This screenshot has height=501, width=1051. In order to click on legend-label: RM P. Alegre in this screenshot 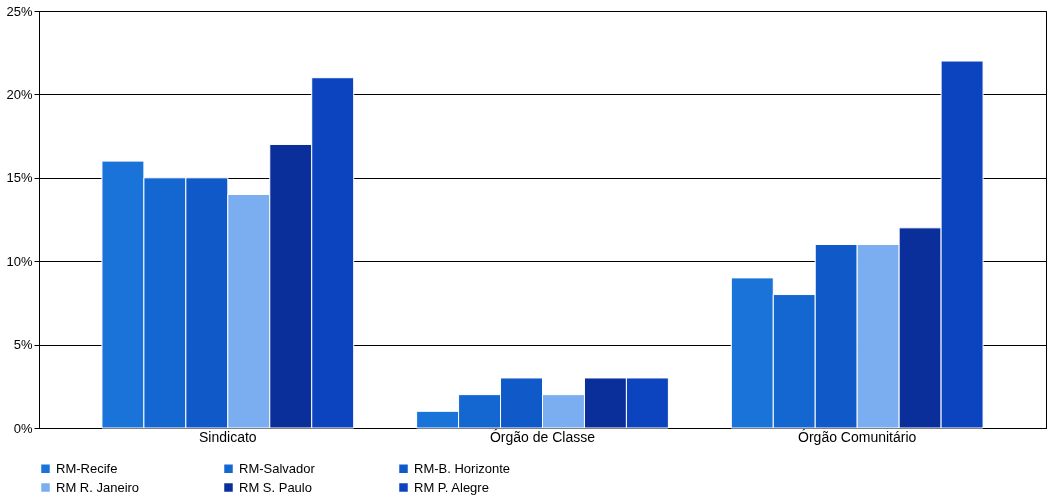, I will do `click(451, 487)`.